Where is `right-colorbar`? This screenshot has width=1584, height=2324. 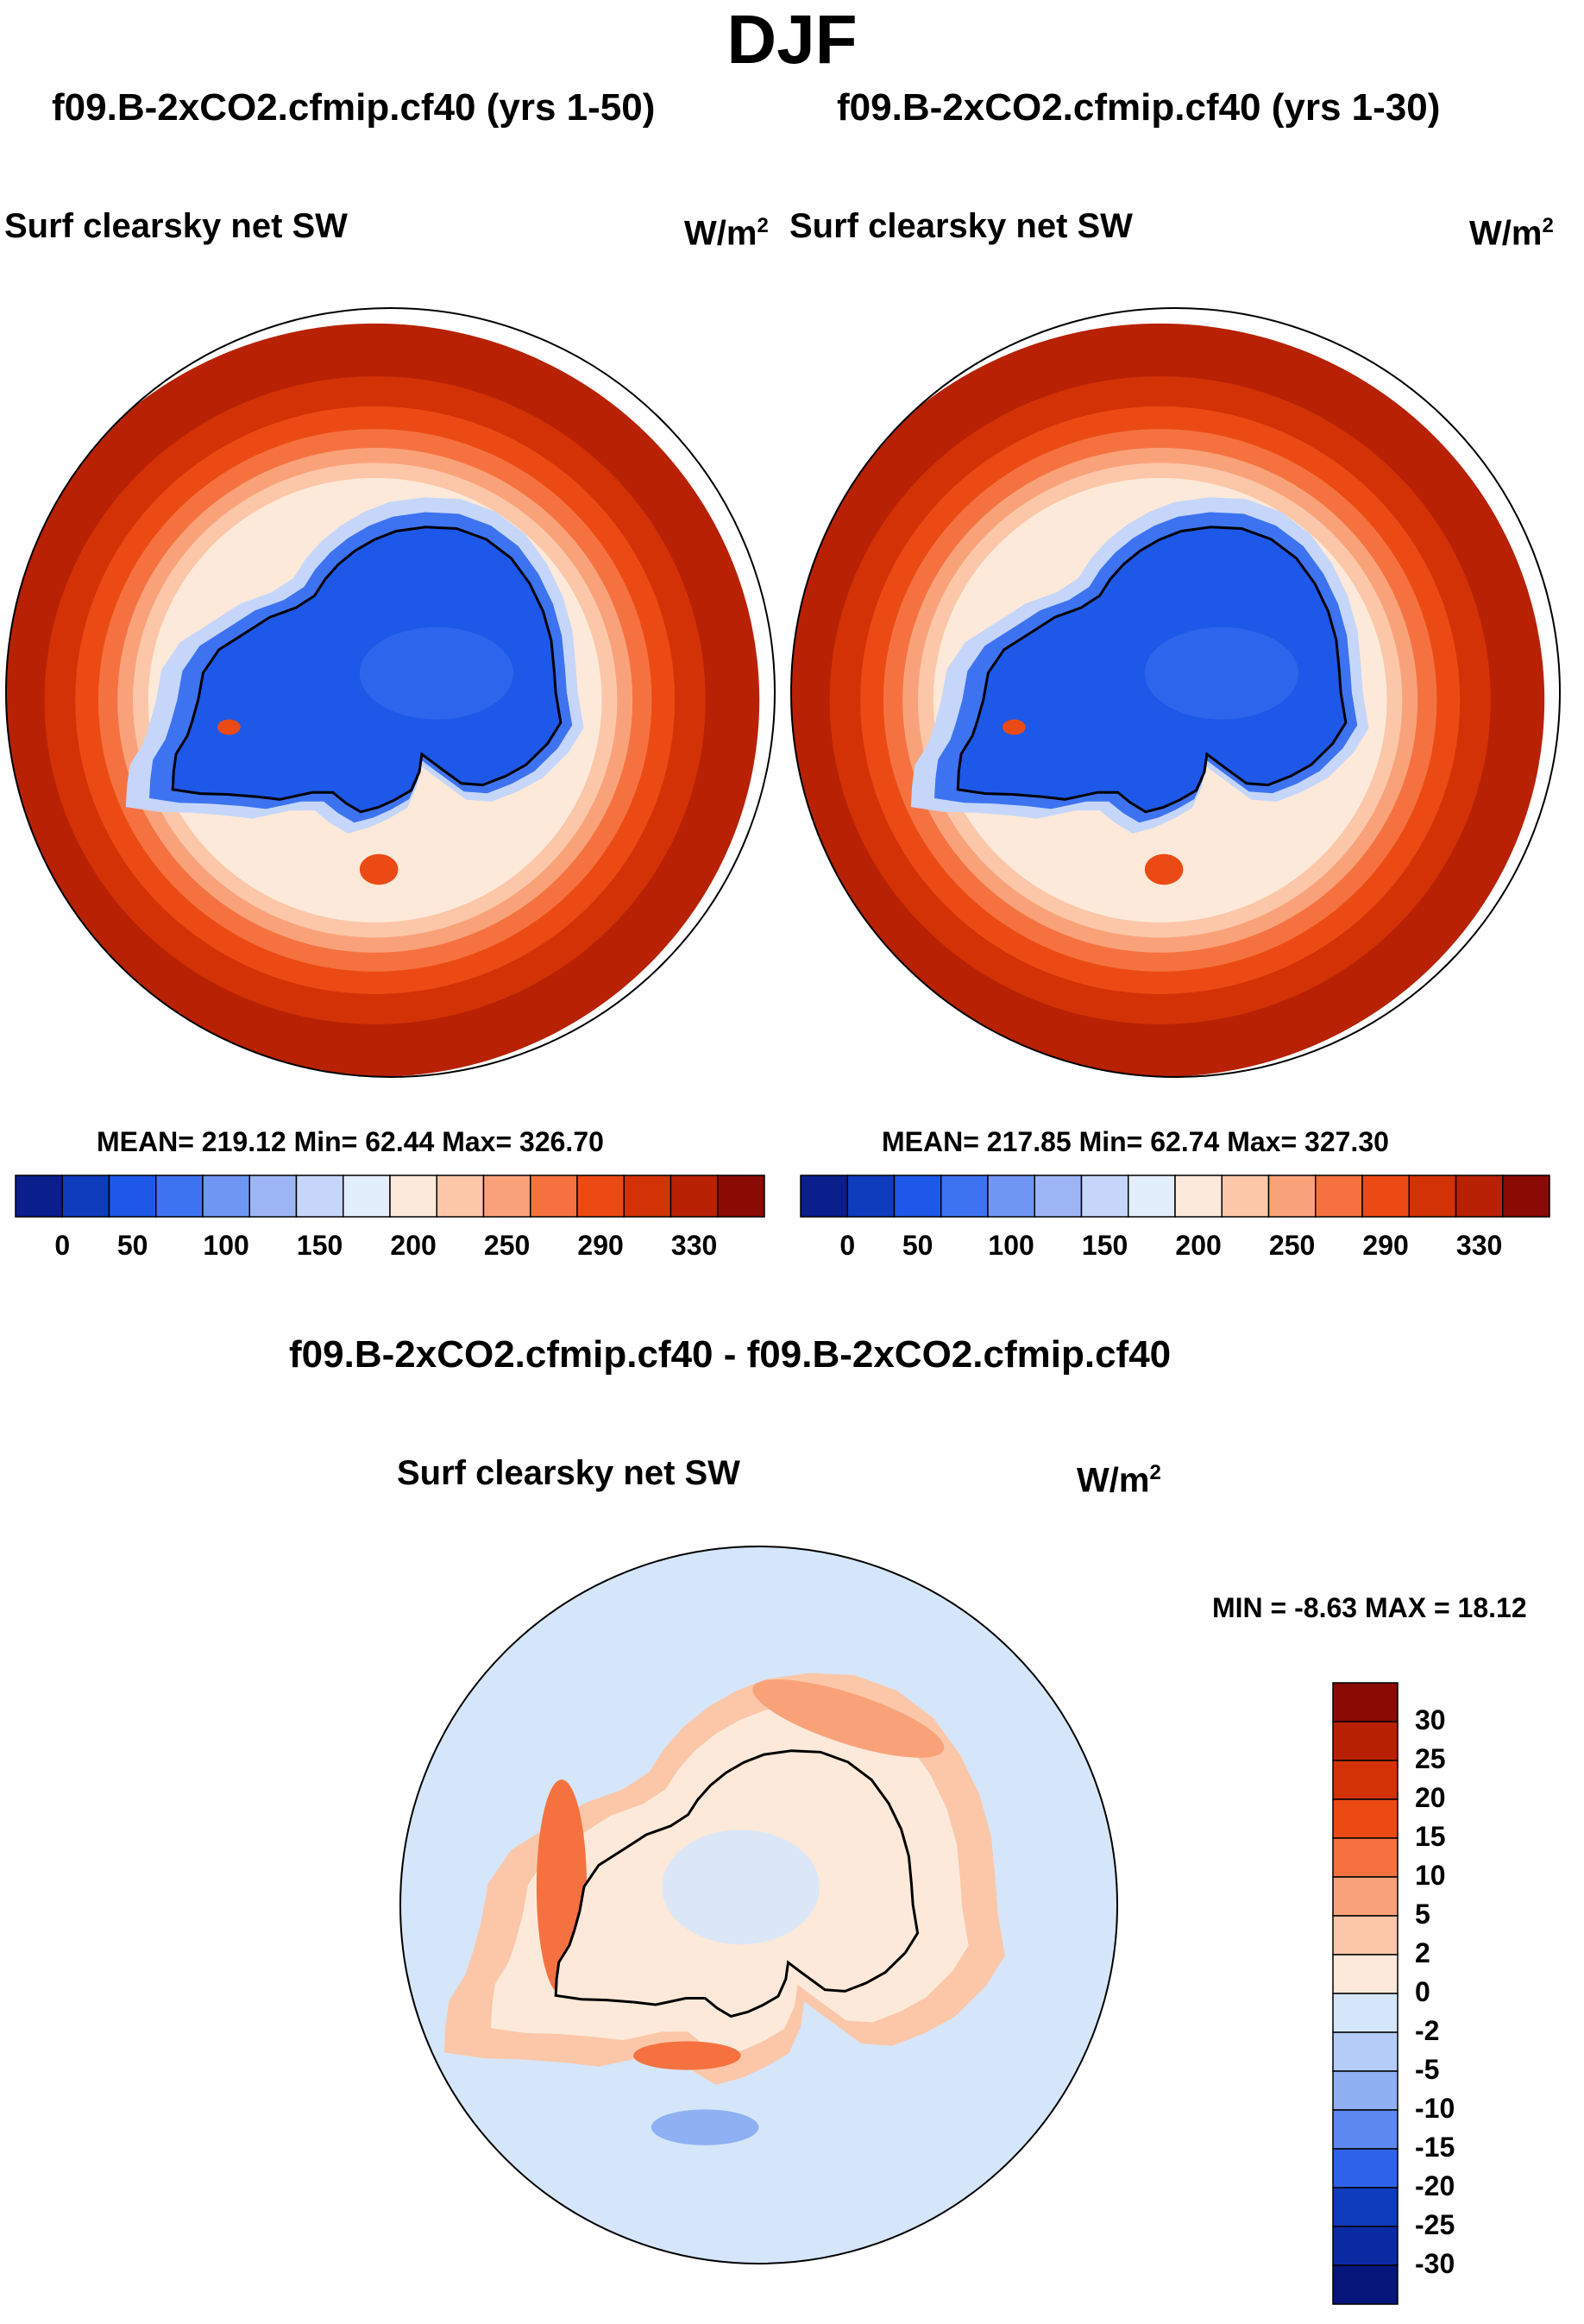
right-colorbar is located at coordinates (1175, 1196).